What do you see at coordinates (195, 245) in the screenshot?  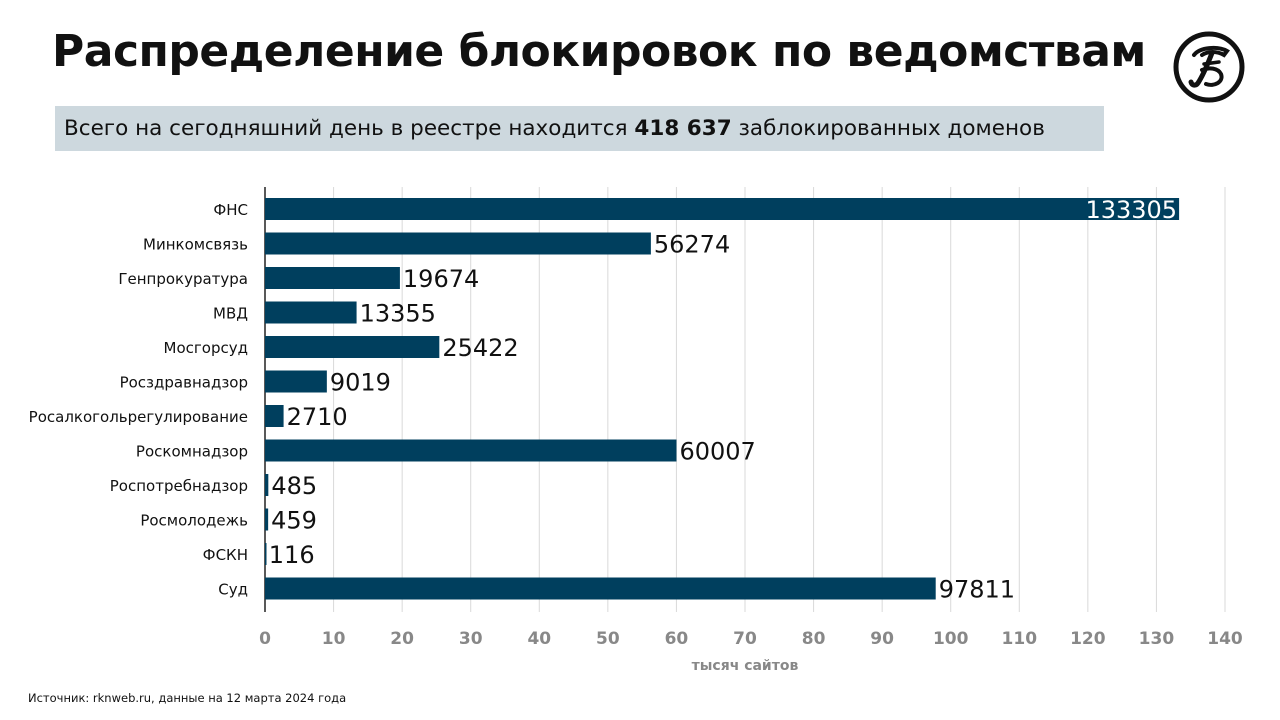 I see `category-label: Минкомсвязь` at bounding box center [195, 245].